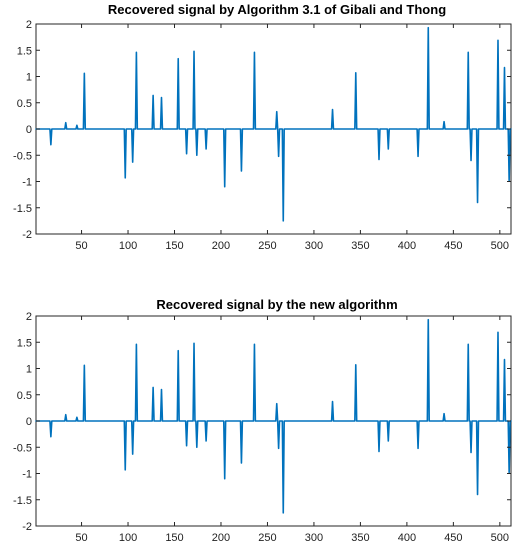  Describe the element at coordinates (314, 246) in the screenshot. I see `top-x-tick-label: 300` at that location.